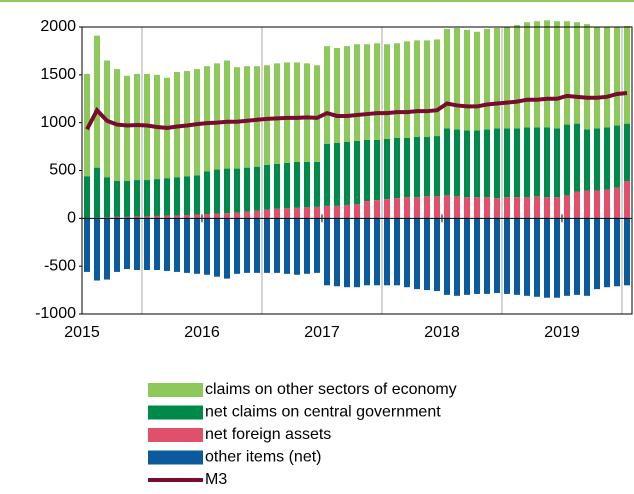  Describe the element at coordinates (268, 434) in the screenshot. I see `legend-label: net foreign assets` at that location.